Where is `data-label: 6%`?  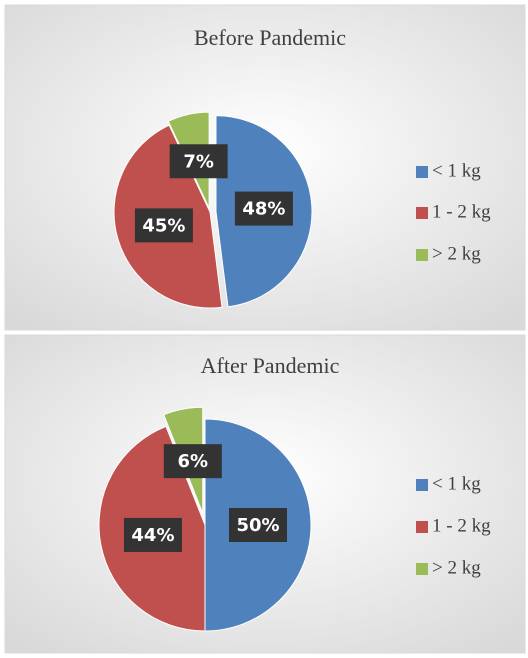
data-label: 6% is located at coordinates (193, 461).